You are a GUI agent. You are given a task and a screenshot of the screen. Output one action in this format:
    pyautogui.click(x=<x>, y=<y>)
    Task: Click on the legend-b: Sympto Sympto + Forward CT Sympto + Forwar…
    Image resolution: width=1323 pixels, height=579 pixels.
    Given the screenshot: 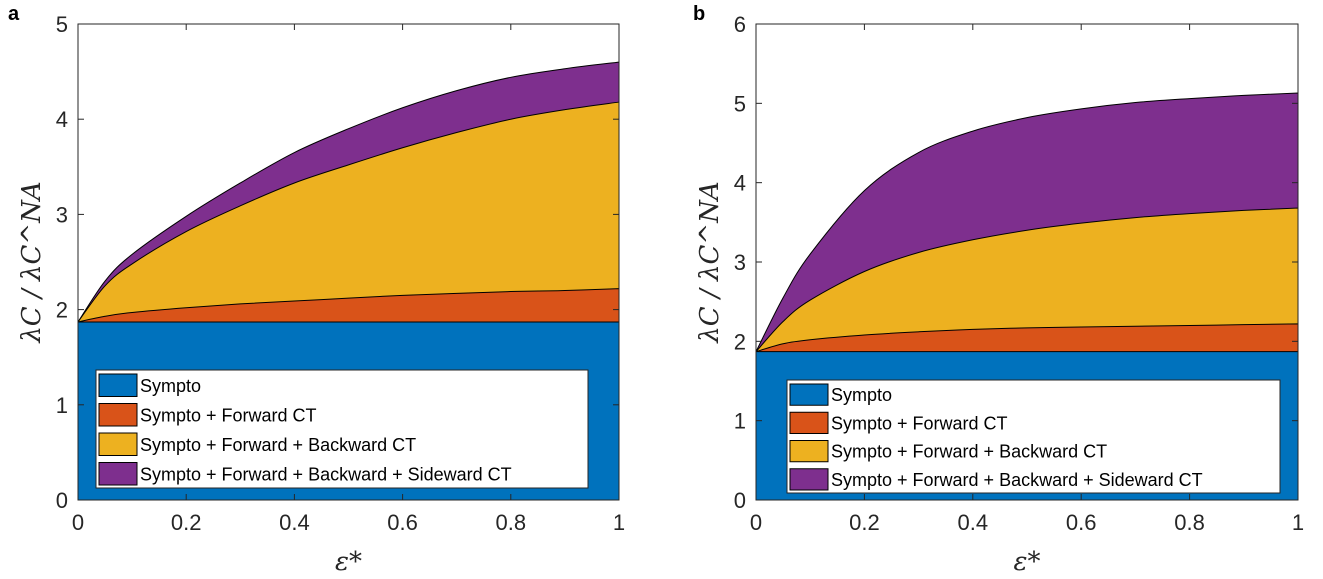 What is the action you would take?
    pyautogui.click(x=1033, y=436)
    